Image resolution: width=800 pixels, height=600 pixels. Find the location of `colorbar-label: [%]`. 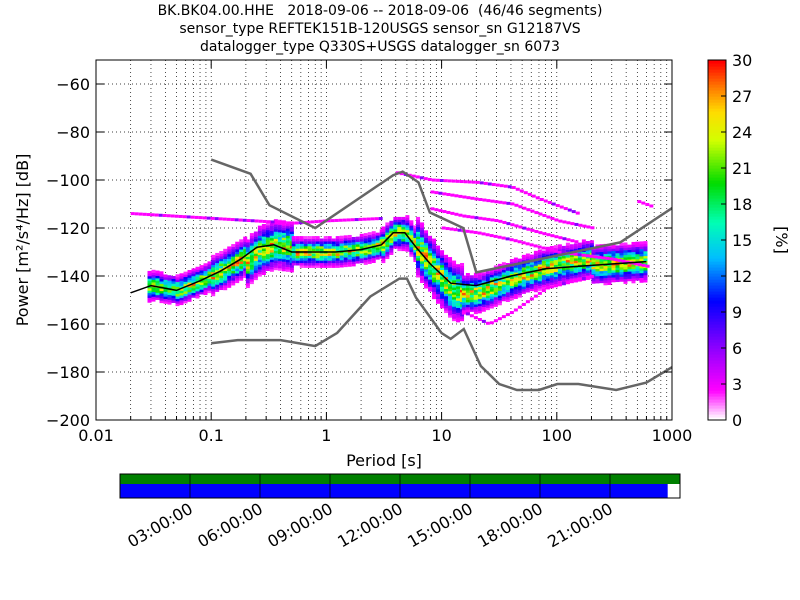

colorbar-label: [%] is located at coordinates (781, 240).